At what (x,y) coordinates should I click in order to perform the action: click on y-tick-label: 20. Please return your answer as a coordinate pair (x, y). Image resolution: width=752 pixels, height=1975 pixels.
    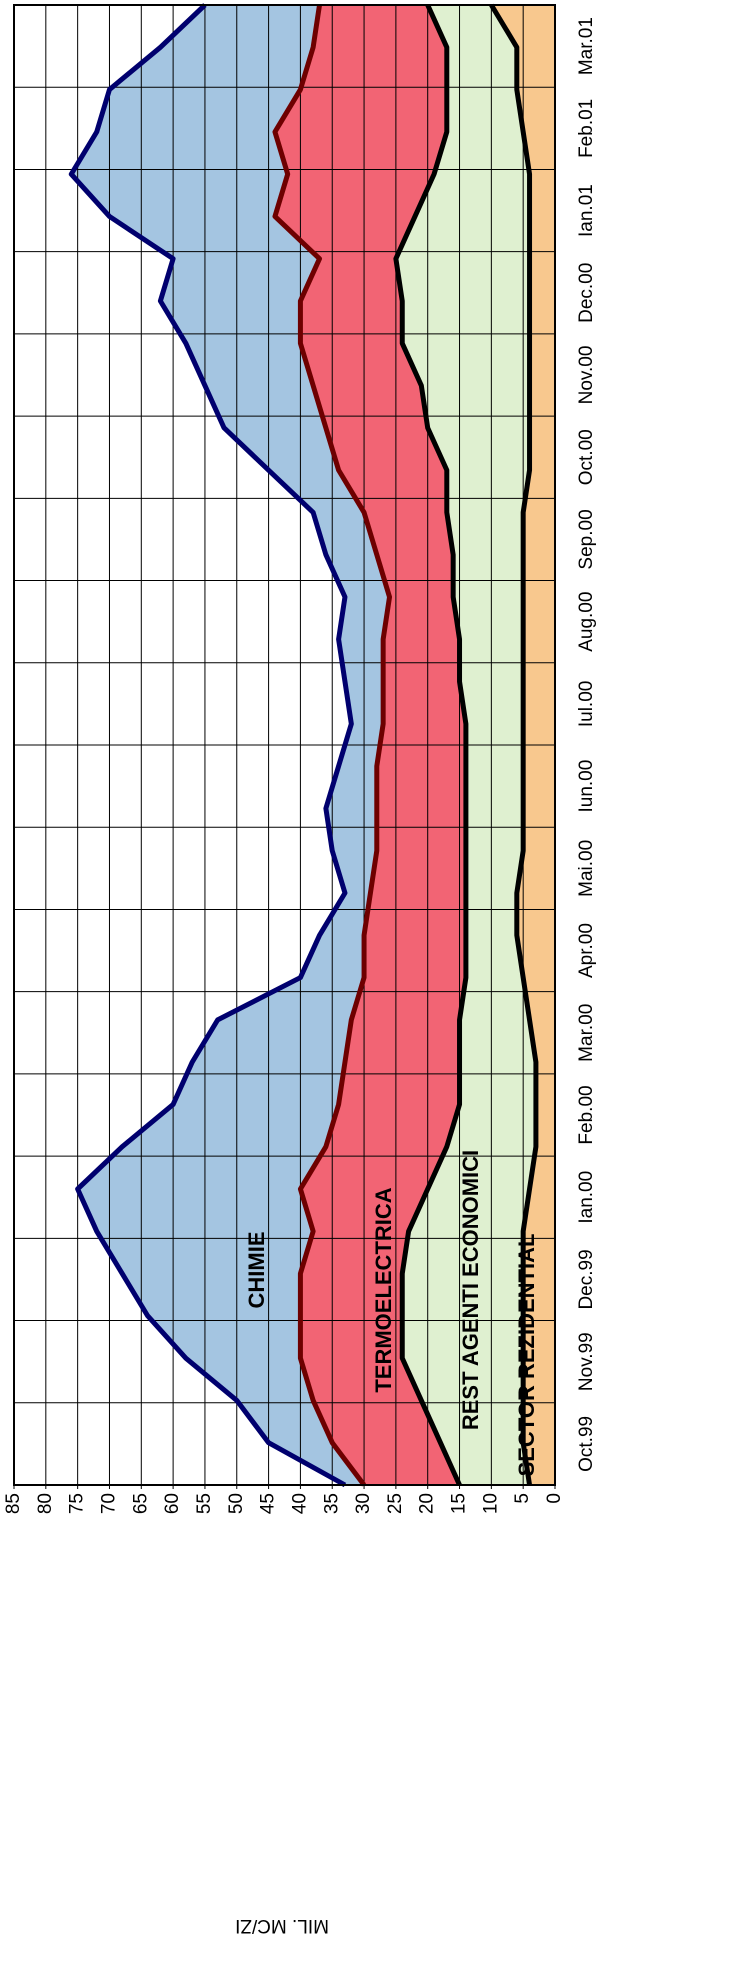
    Looking at the image, I should click on (427, 1503).